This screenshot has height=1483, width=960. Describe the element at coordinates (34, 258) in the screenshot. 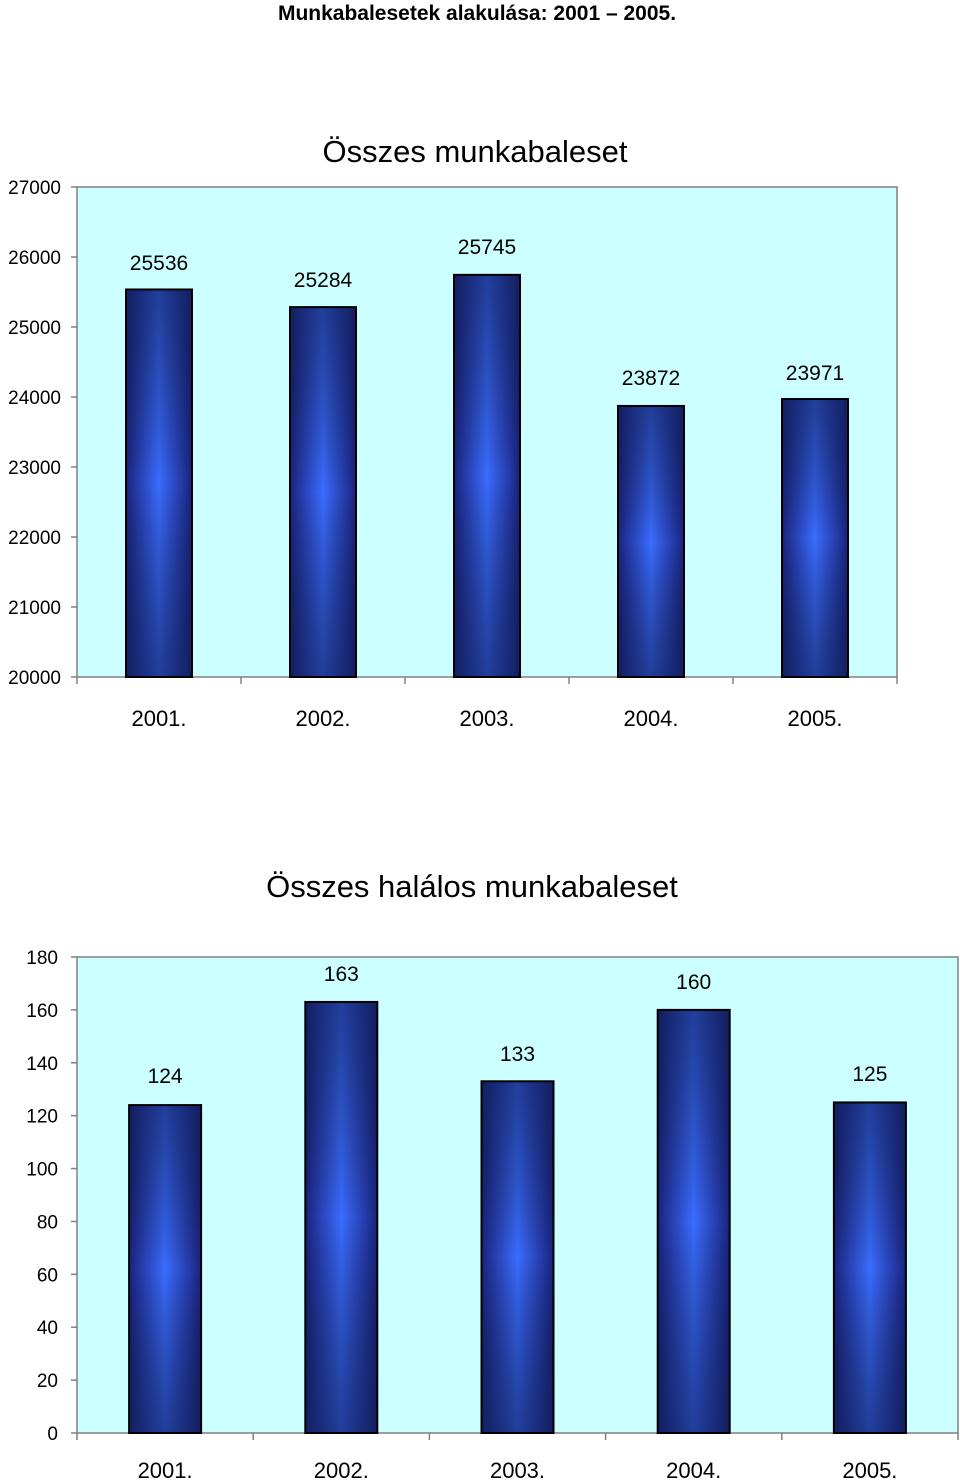

I see `y-tick-label: 26000` at that location.